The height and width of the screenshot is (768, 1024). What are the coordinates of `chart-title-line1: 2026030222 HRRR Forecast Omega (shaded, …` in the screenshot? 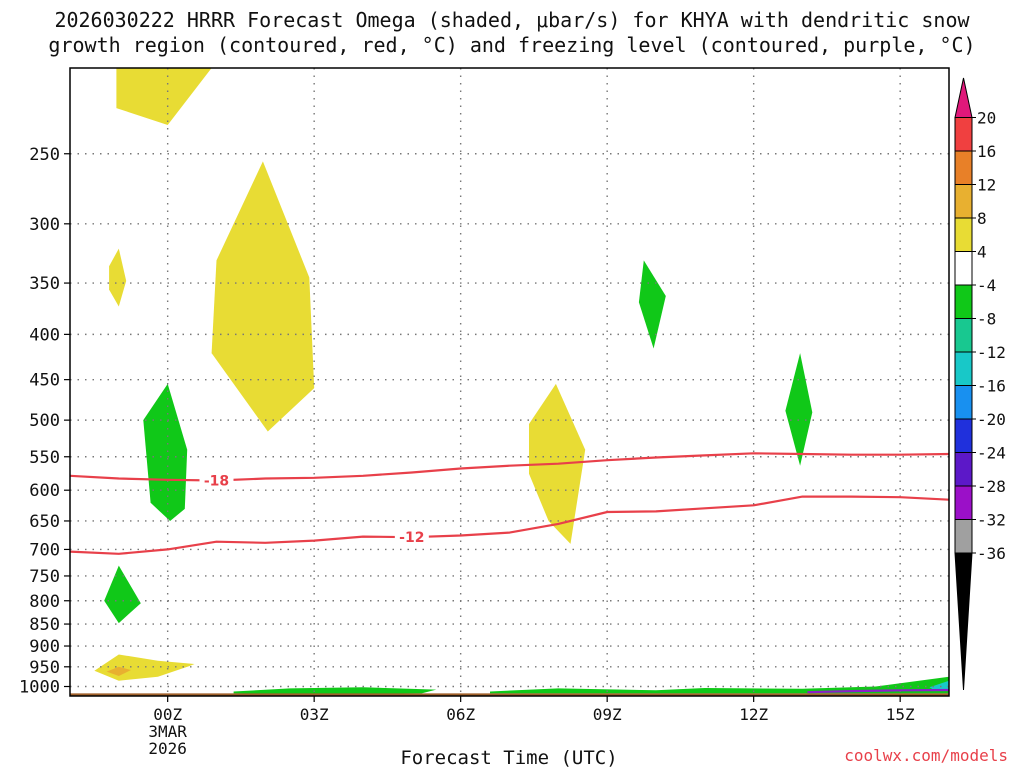 It's located at (512, 20).